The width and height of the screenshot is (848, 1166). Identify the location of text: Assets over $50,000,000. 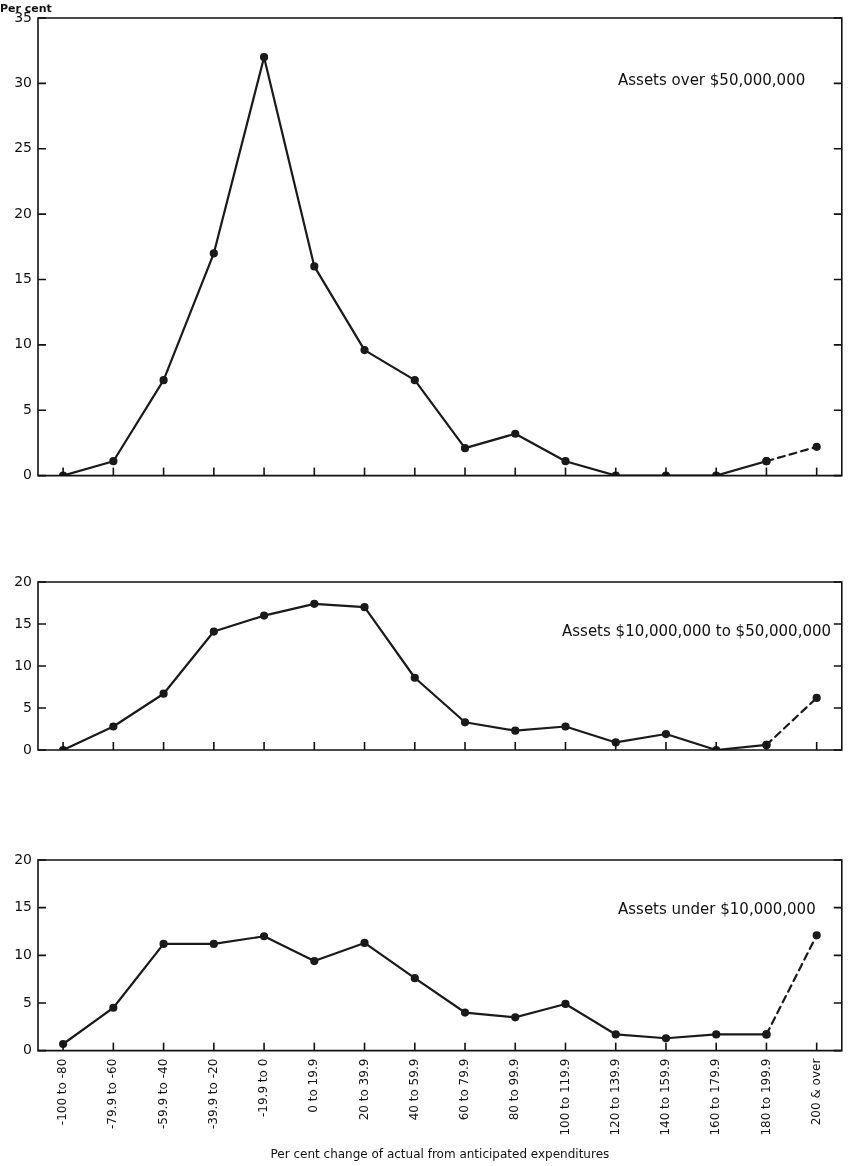
(712, 79).